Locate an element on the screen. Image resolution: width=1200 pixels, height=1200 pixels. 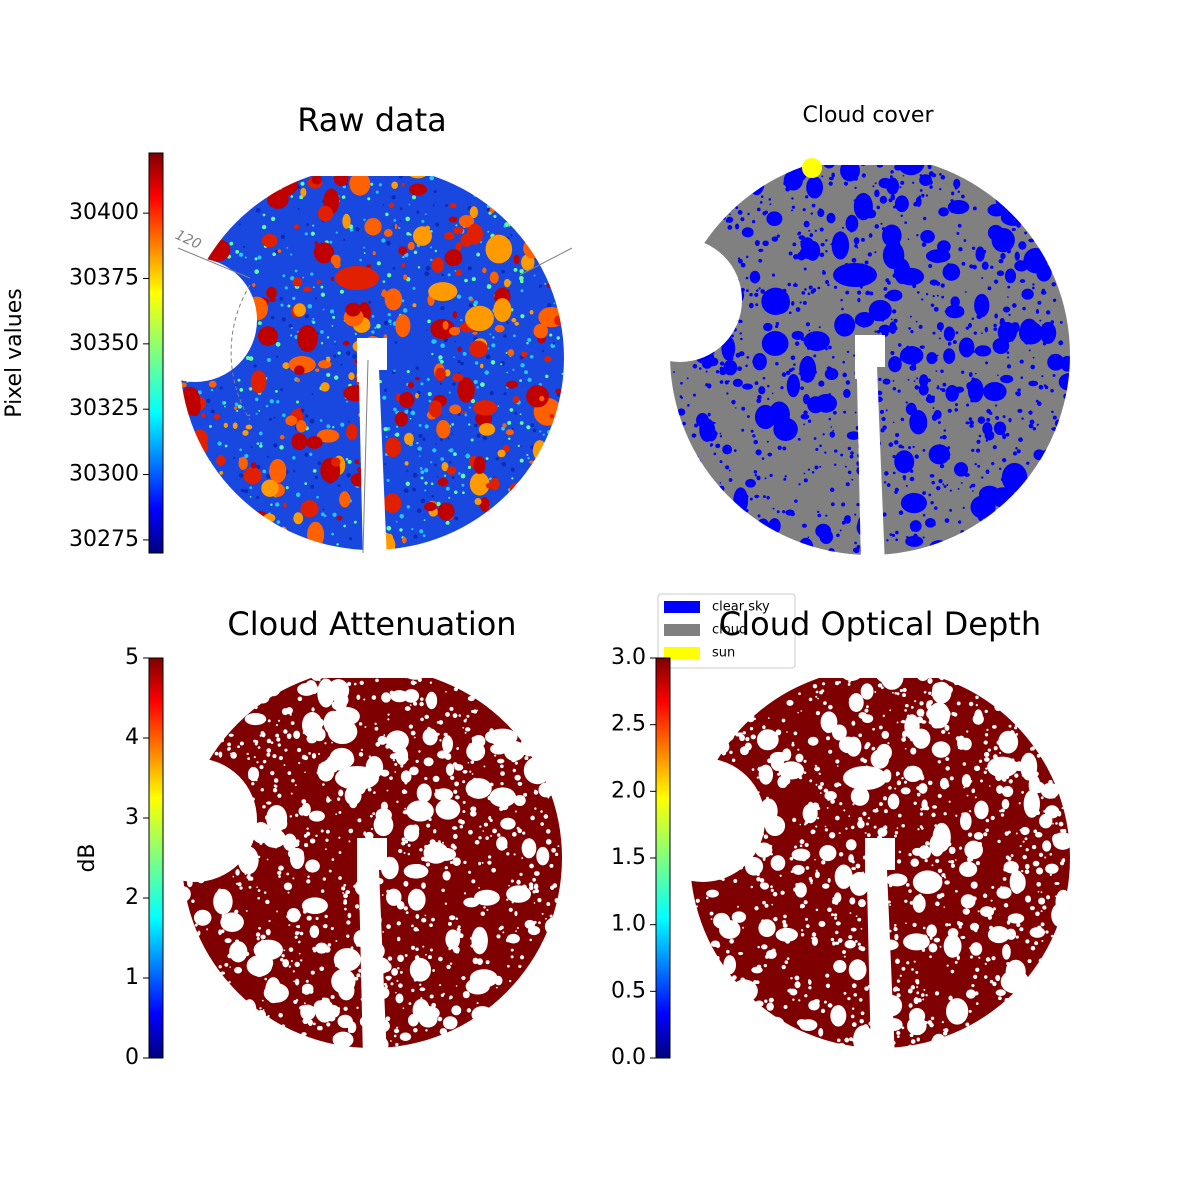
guide-line is located at coordinates (546, 261).